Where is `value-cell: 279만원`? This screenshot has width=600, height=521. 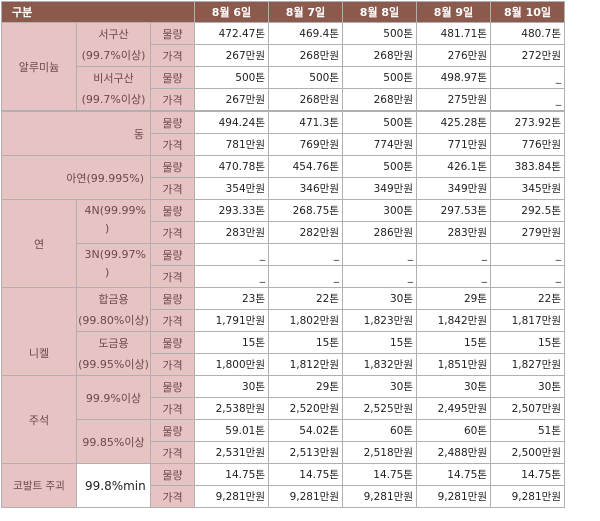 value-cell: 279만원 is located at coordinates (527, 232).